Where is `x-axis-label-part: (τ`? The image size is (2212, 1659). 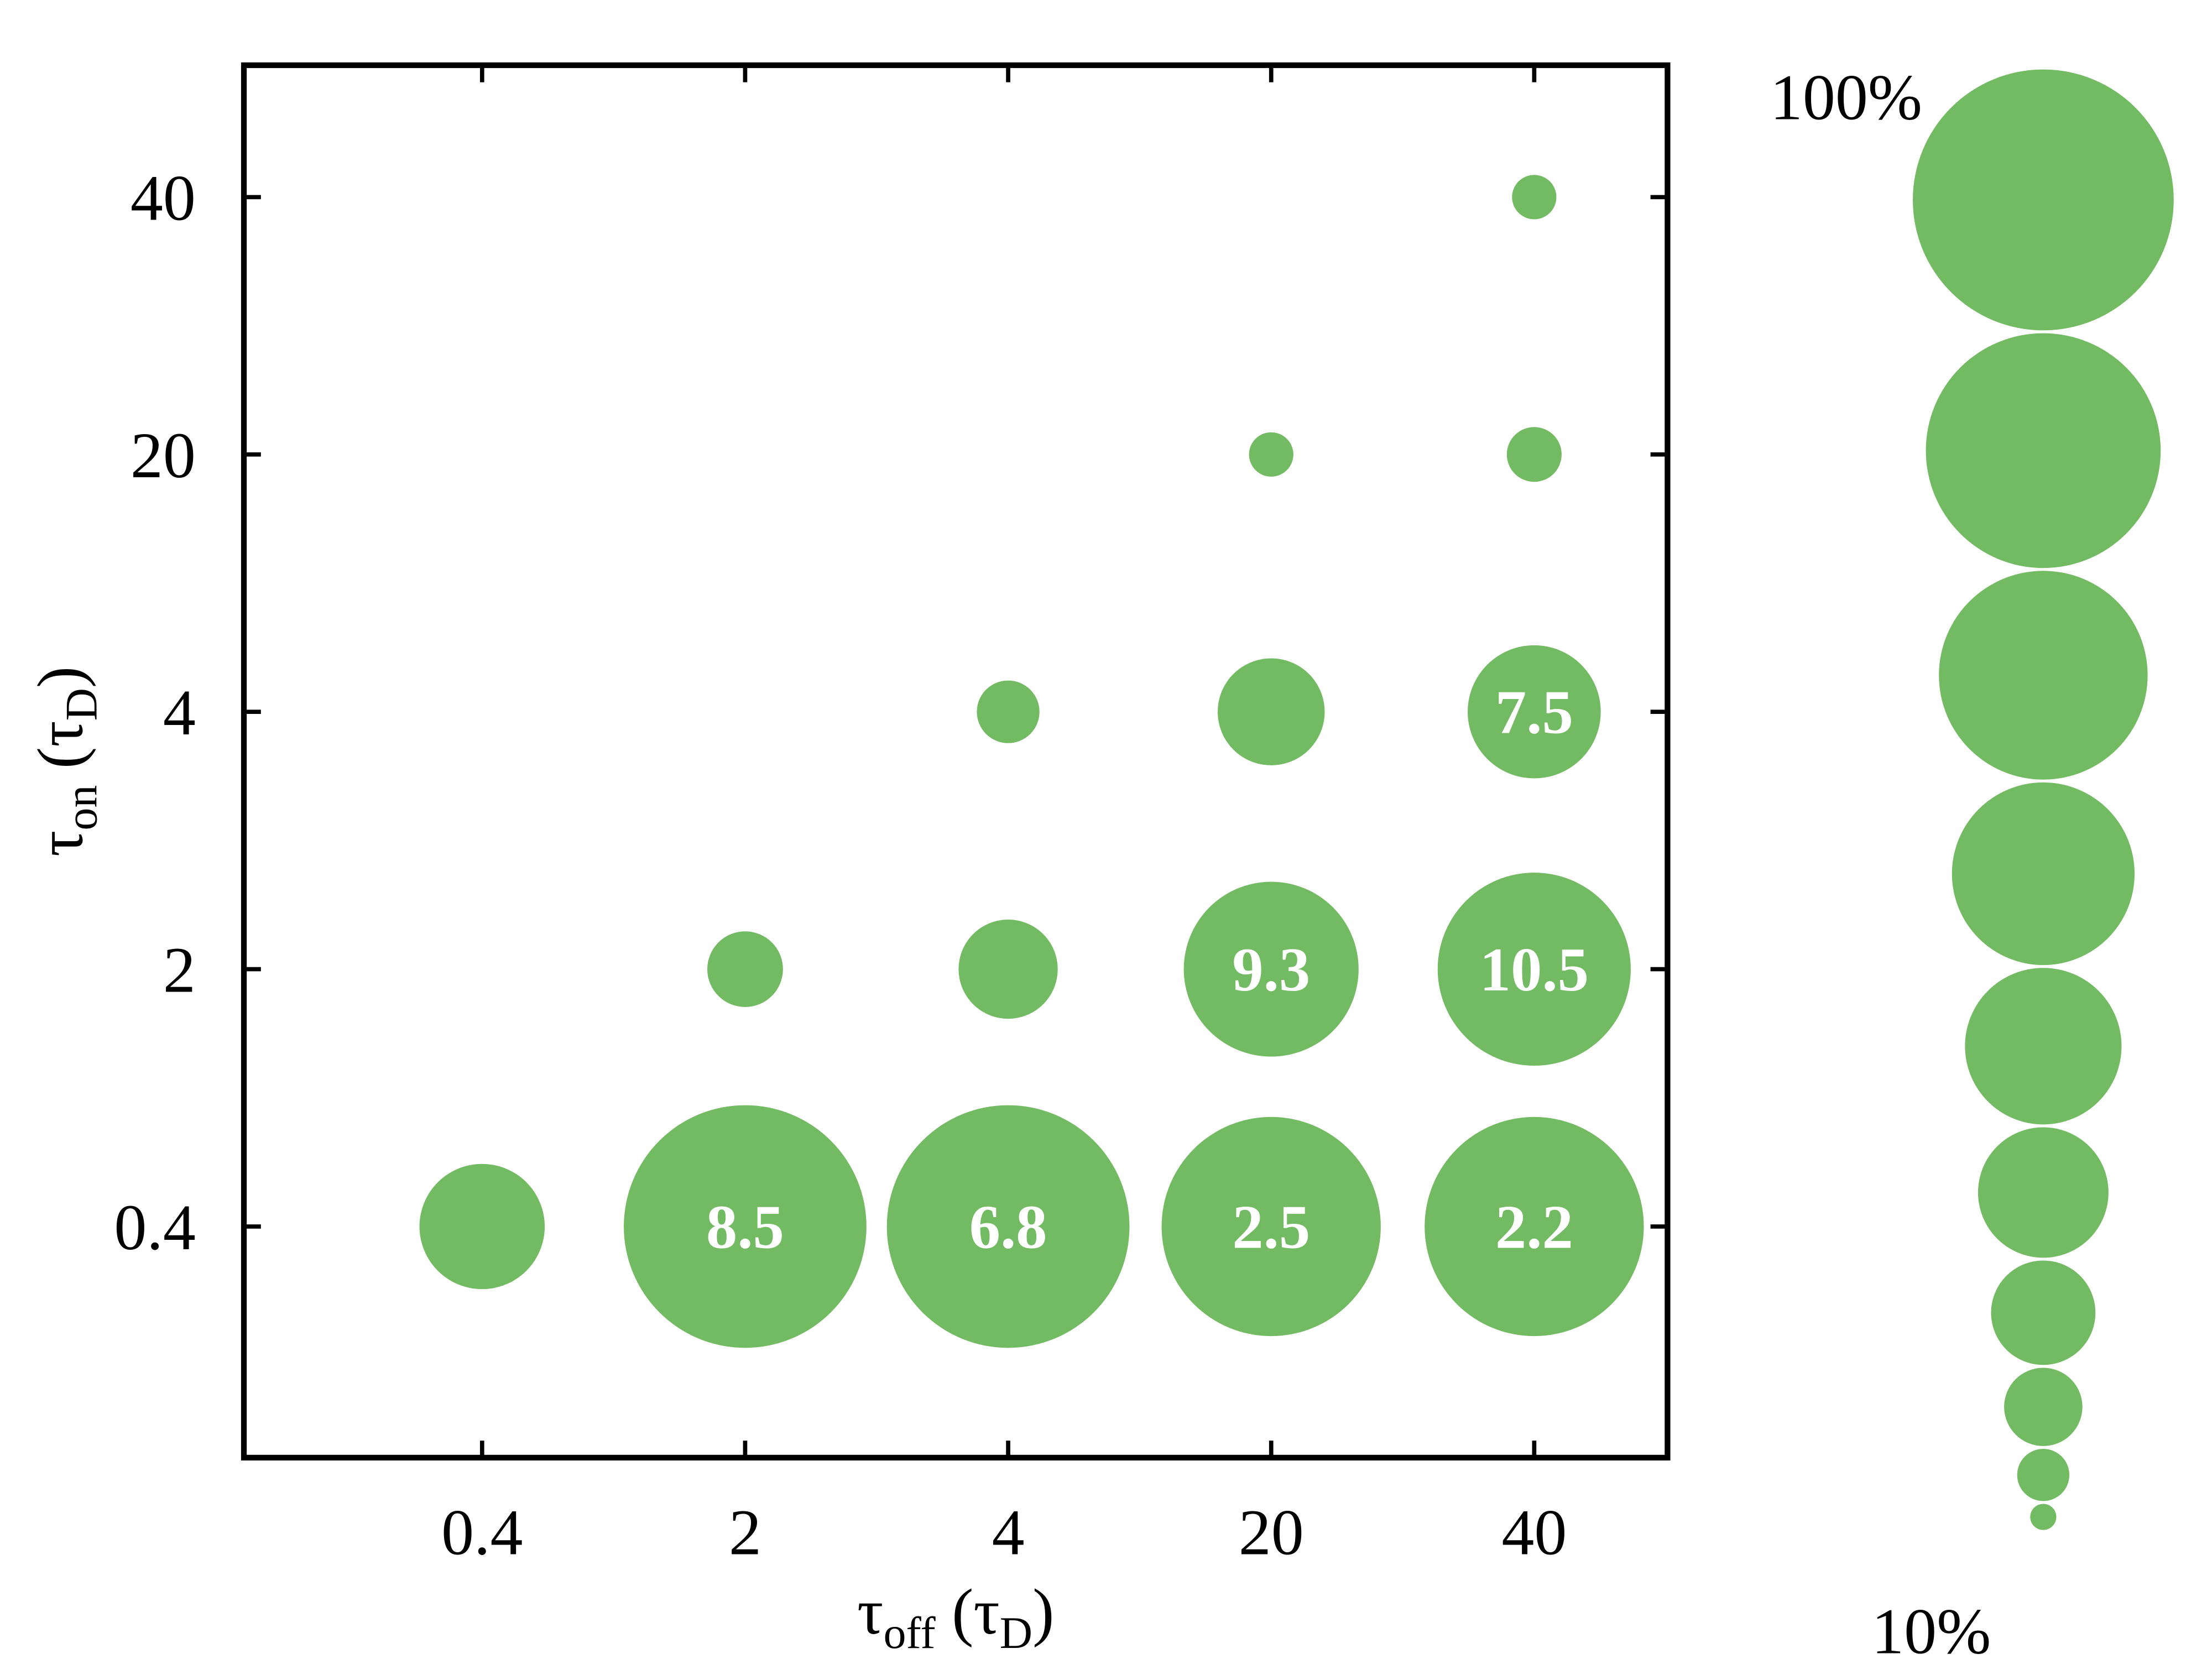
x-axis-label-part: (τ is located at coordinates (968, 1612).